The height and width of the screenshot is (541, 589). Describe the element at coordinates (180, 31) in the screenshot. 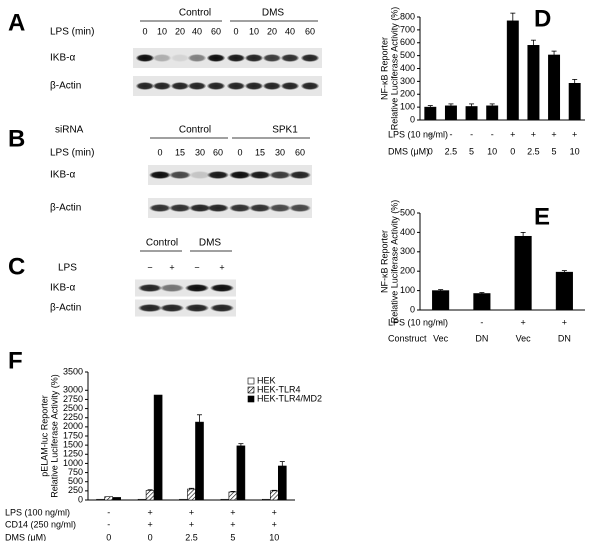

I see `lane-label: 20` at that location.